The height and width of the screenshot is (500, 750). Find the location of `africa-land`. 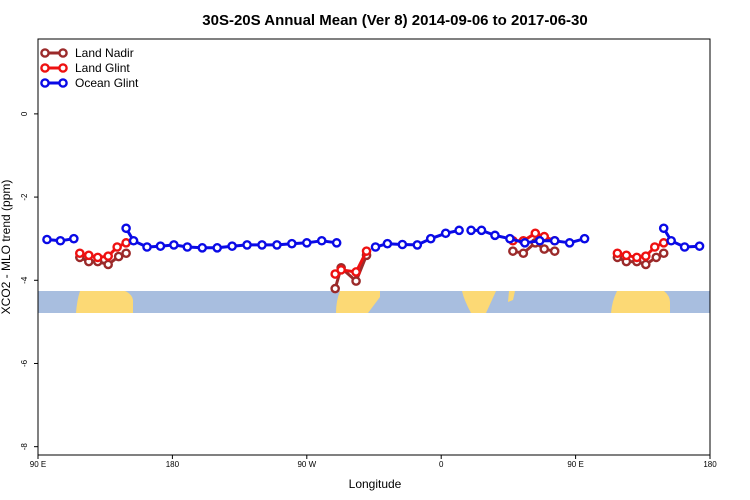

africa-land is located at coordinates (479, 302).